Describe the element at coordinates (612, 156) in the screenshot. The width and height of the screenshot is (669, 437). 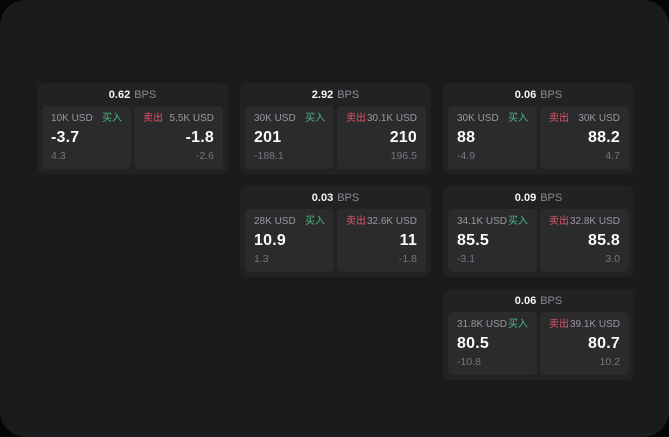
I see `sell-secondary-value: 4.7` at that location.